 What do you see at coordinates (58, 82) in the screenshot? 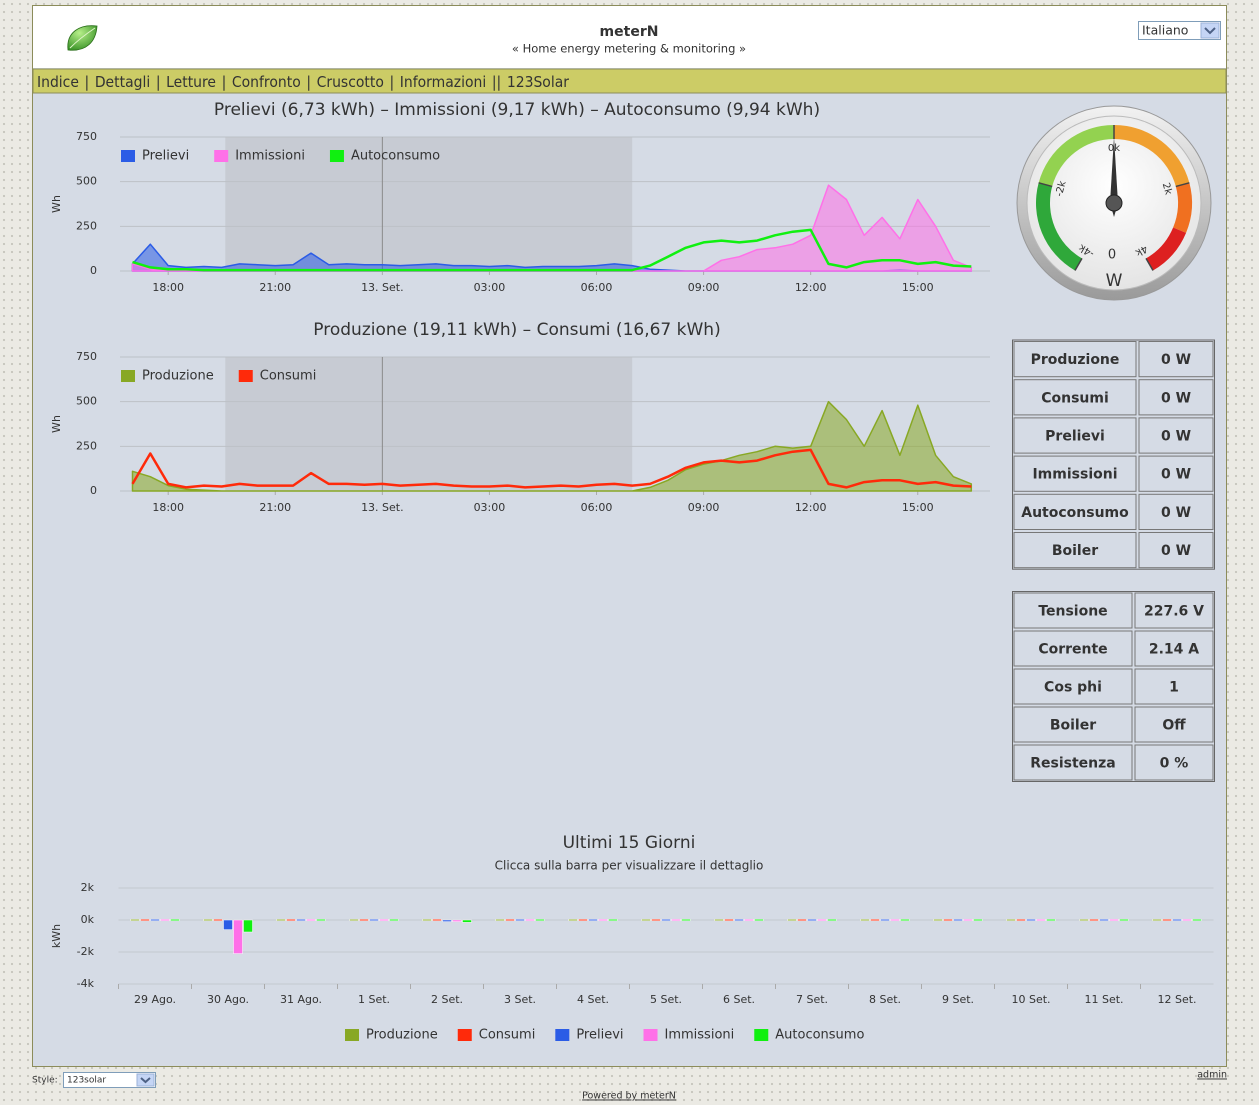
I see `menu-item: Indice` at bounding box center [58, 82].